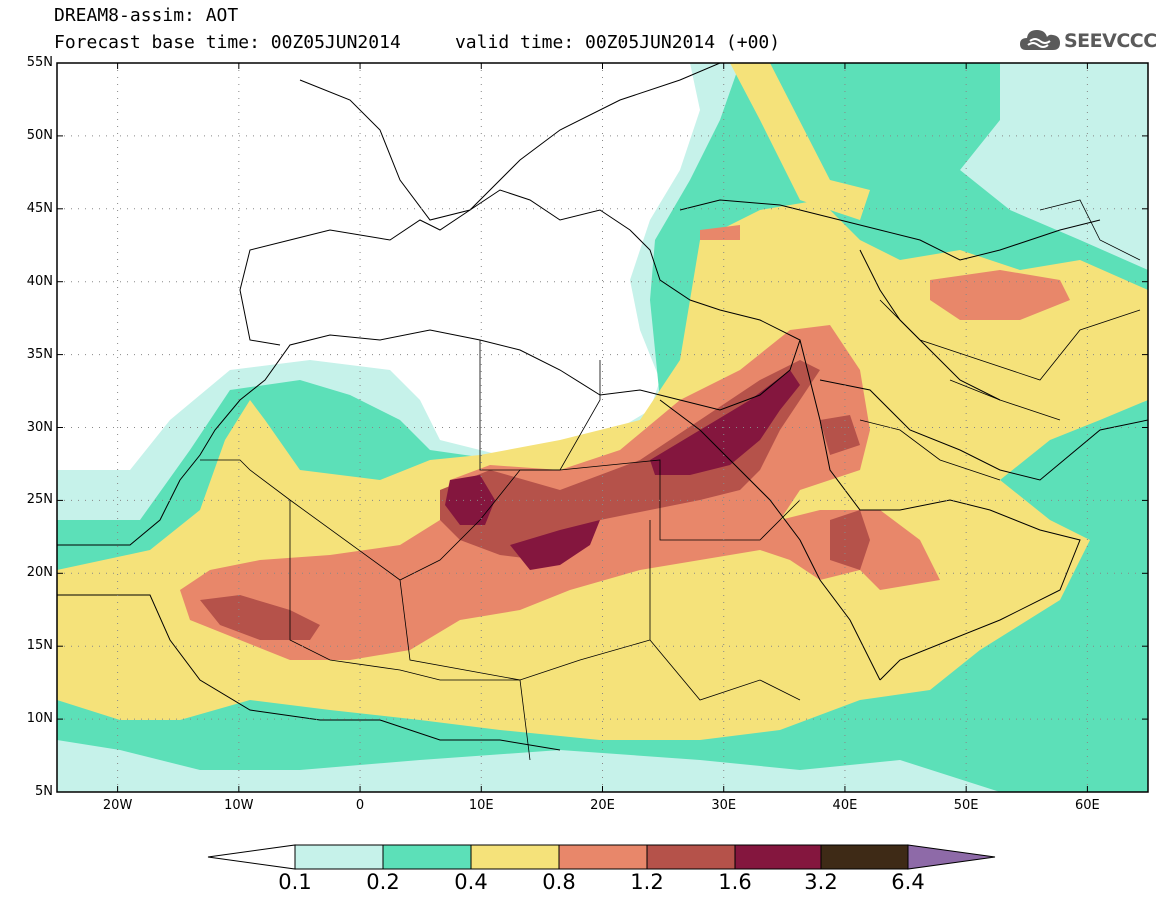 The width and height of the screenshot is (1165, 905). Describe the element at coordinates (735, 882) in the screenshot. I see `colorbar-label: 1.6` at that location.